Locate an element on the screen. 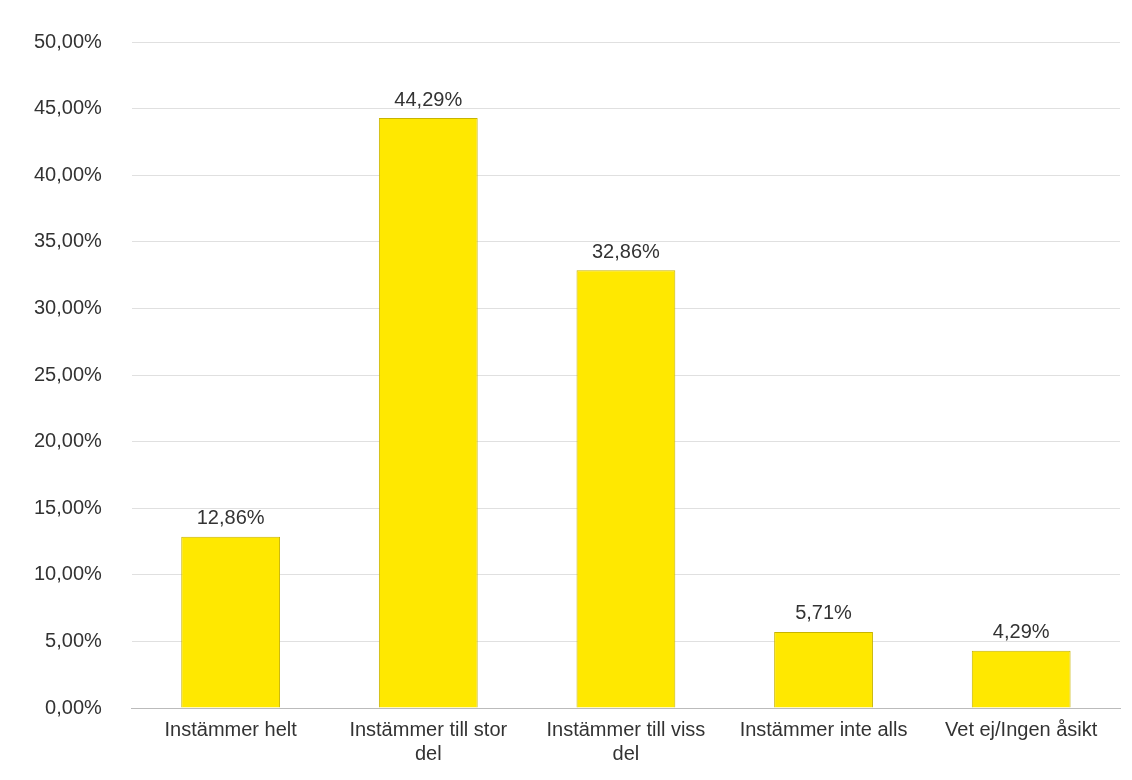 Image resolution: width=1132 pixels, height=780 pixels. y-tick-label: 25,00% is located at coordinates (68, 373).